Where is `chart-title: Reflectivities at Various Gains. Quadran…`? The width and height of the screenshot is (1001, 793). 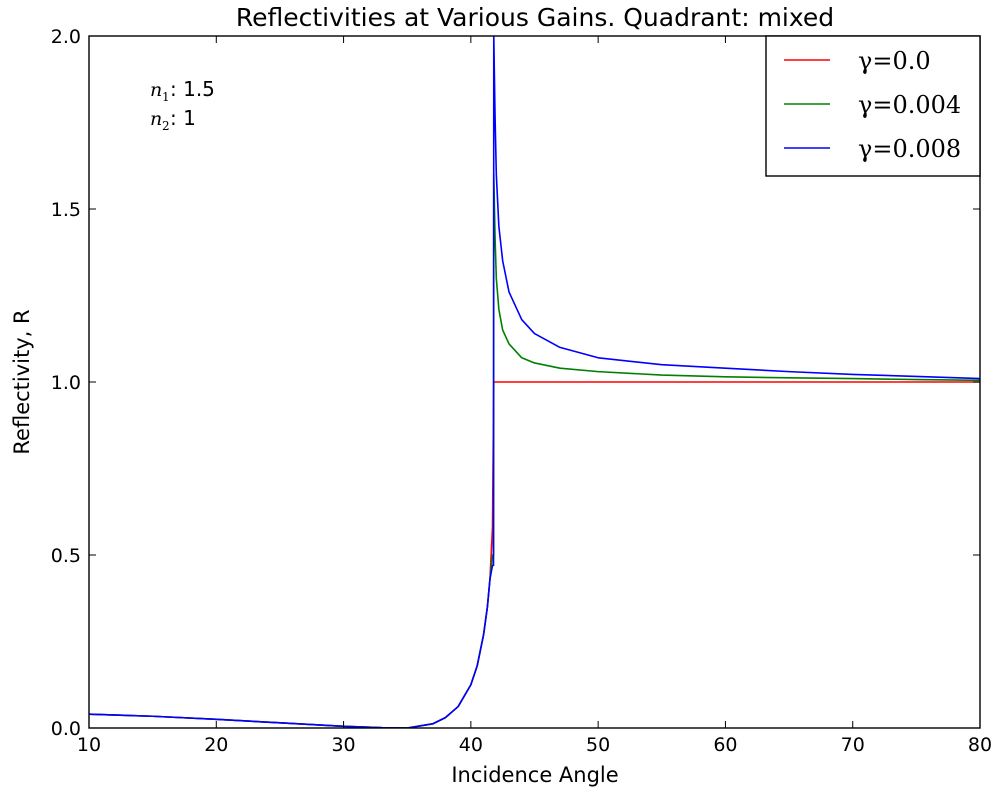
chart-title: Reflectivities at Various Gains. Quadran… is located at coordinates (535, 17).